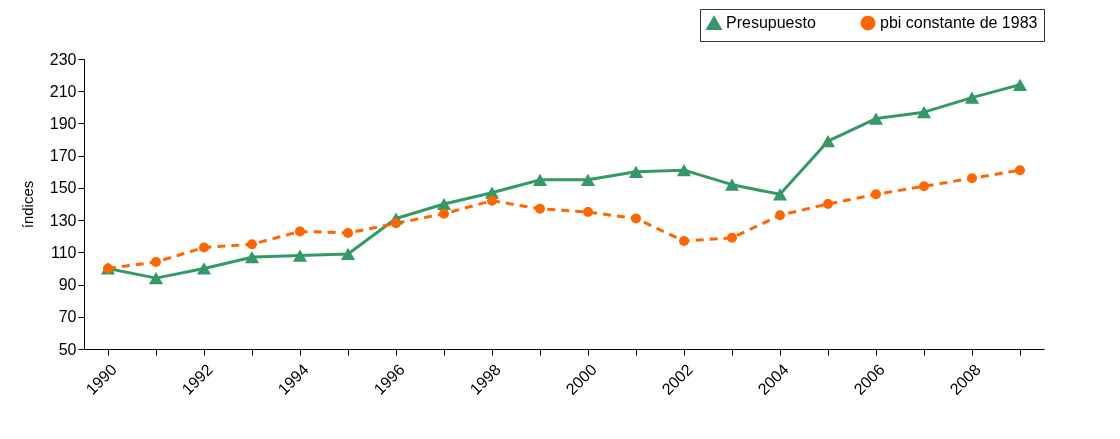  I want to click on y-tick-label: 110, so click(63, 252).